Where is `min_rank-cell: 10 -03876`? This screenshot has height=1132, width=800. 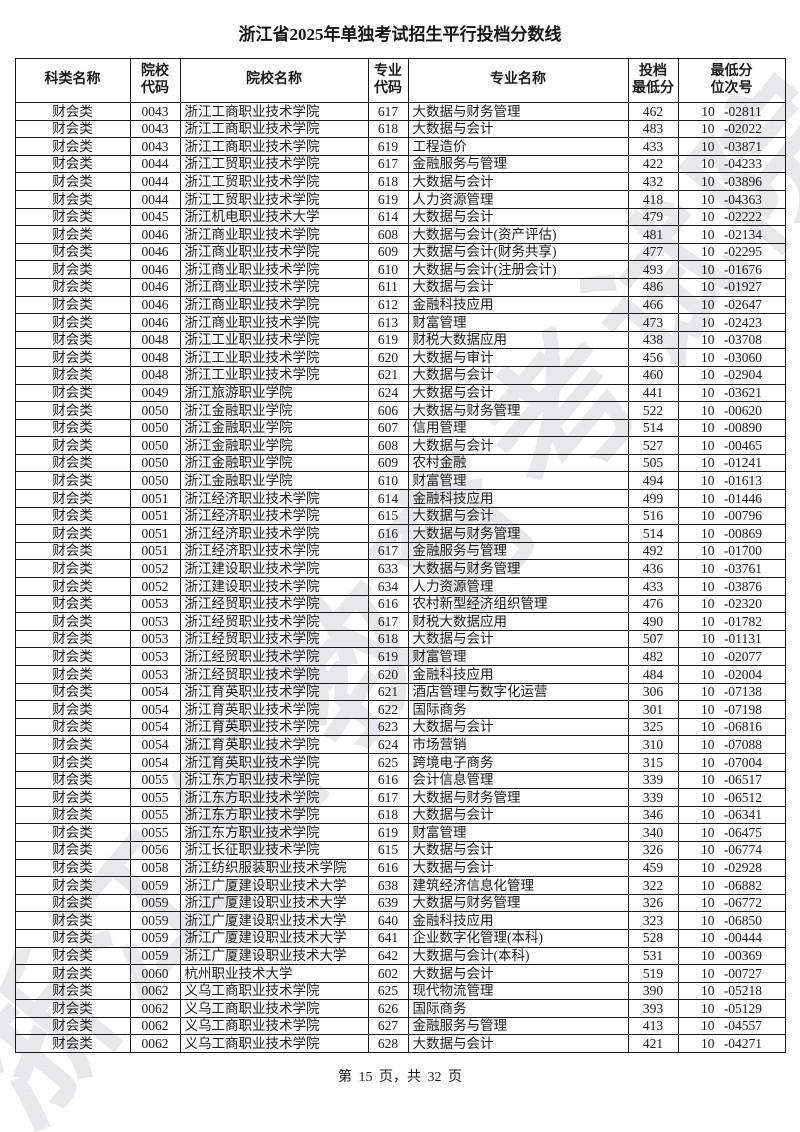 min_rank-cell: 10 -03876 is located at coordinates (731, 586).